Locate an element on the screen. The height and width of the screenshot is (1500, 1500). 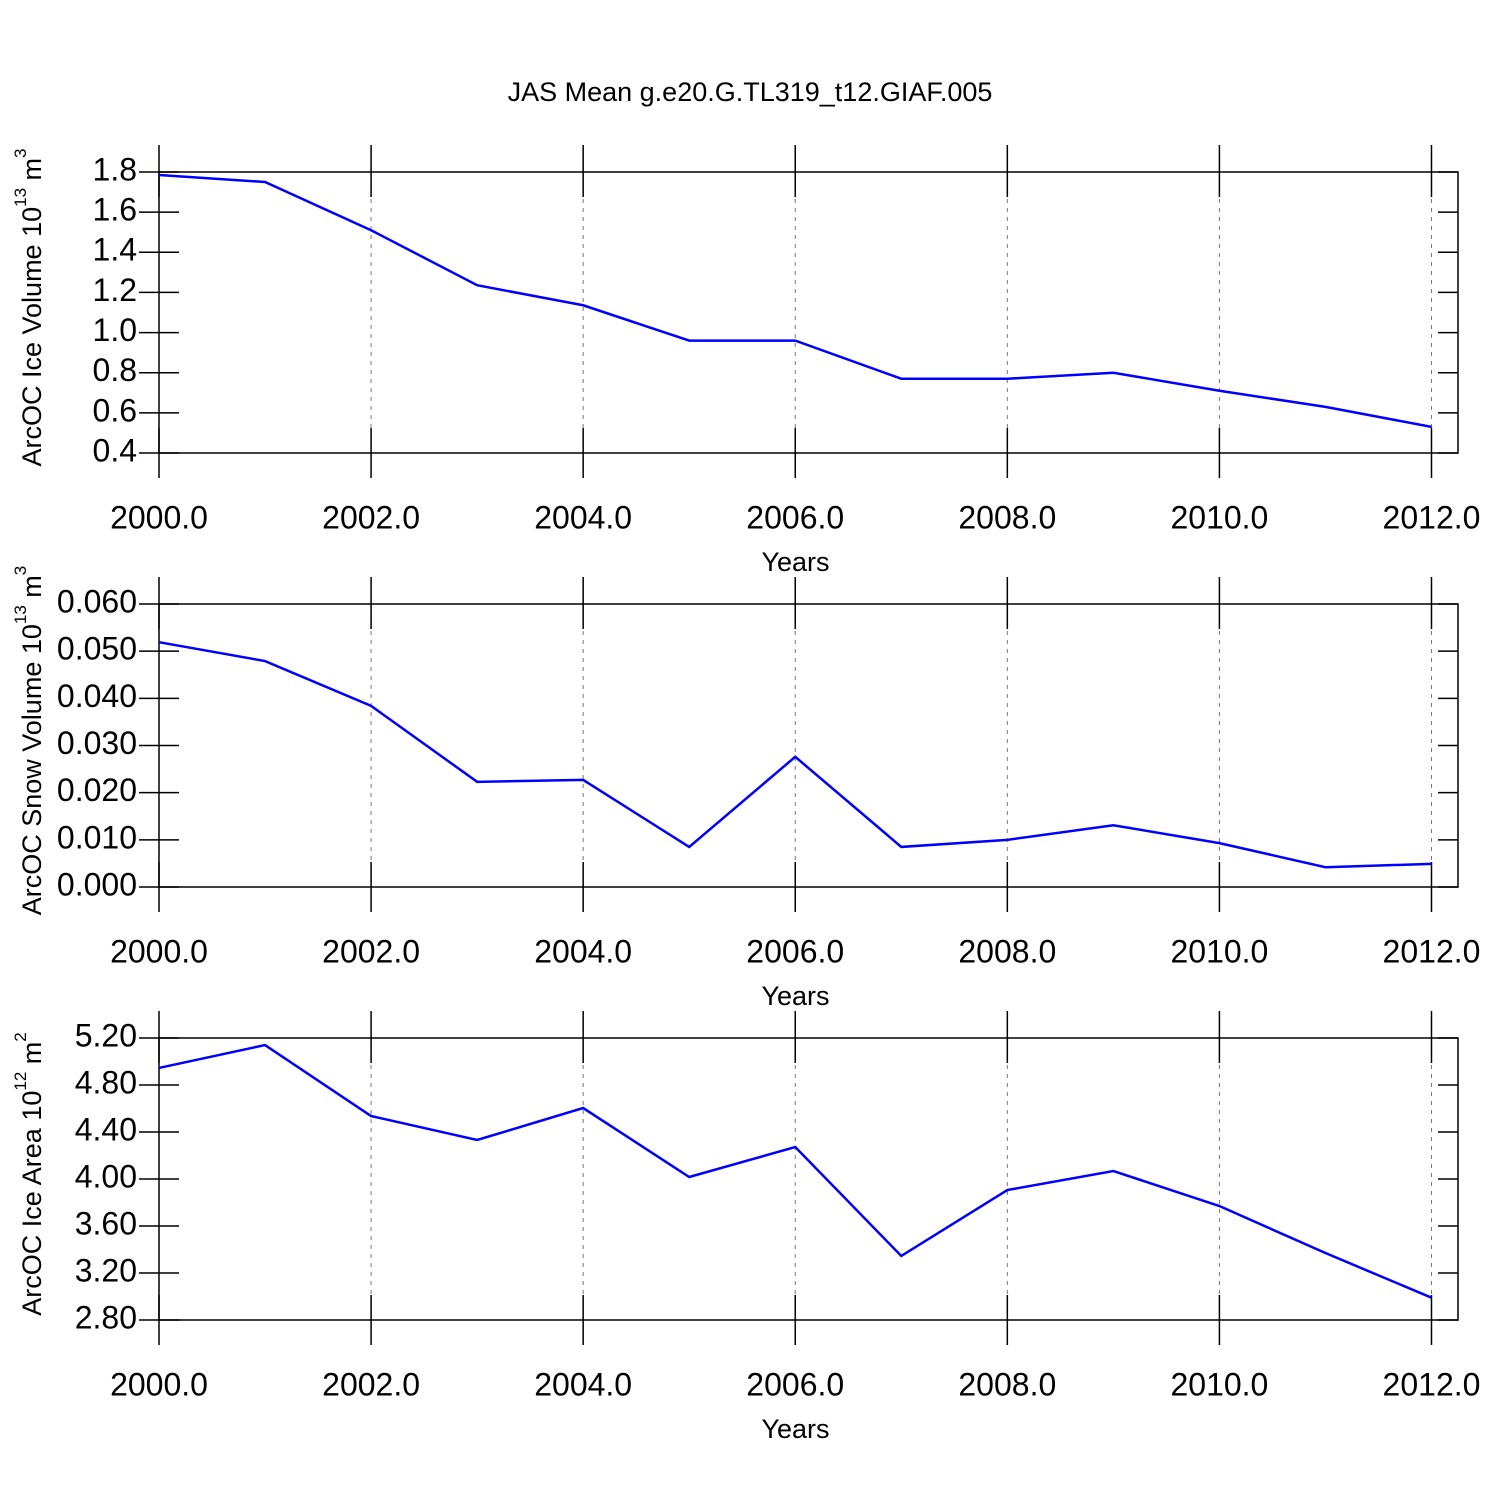
label-part: ArcOC Snow Volume 10 is located at coordinates (32, 769).